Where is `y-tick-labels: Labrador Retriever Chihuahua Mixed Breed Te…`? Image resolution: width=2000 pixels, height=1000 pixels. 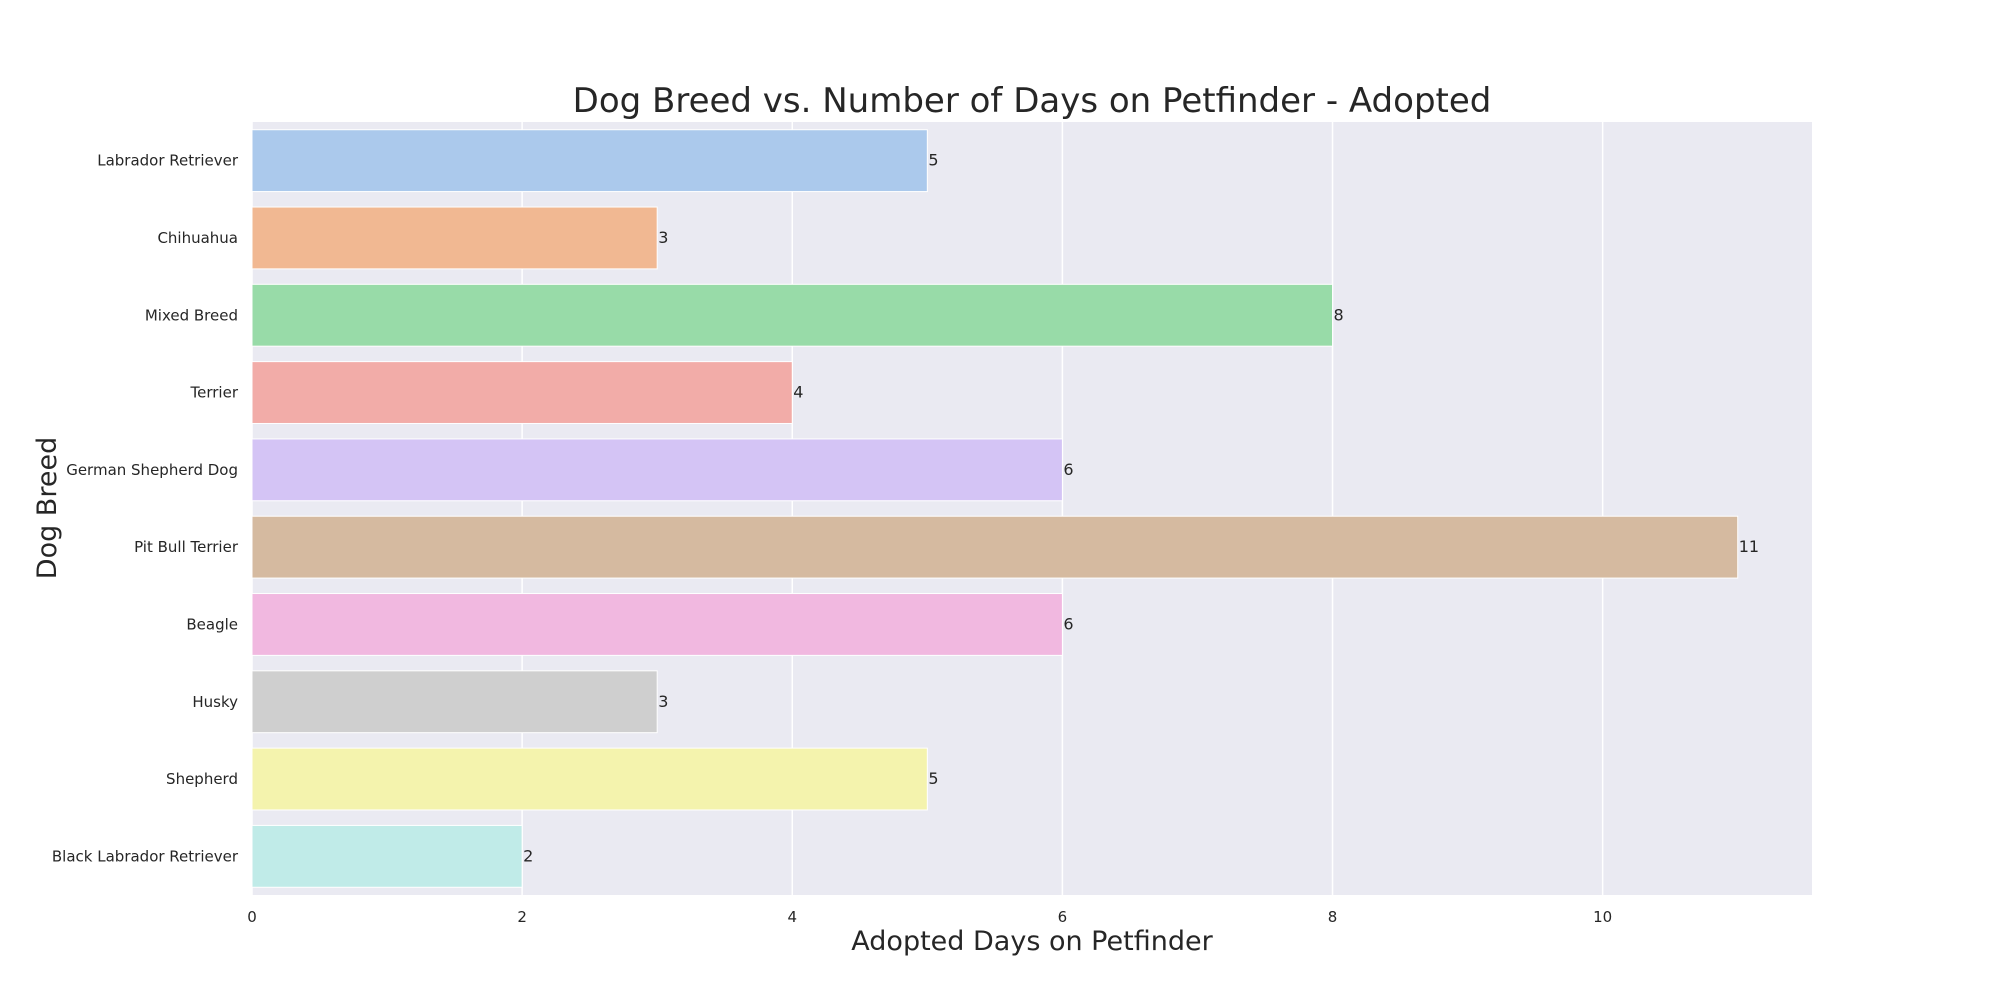 y-tick-labels: Labrador Retriever Chihuahua Mixed Breed Te… is located at coordinates (145, 509).